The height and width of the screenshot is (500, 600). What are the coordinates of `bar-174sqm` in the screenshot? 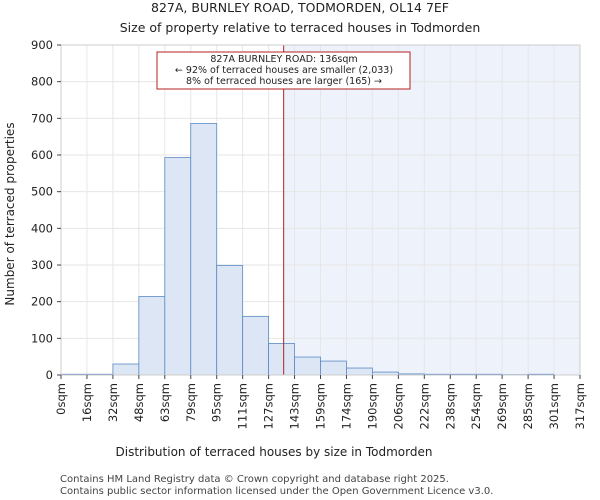 It's located at (359, 371).